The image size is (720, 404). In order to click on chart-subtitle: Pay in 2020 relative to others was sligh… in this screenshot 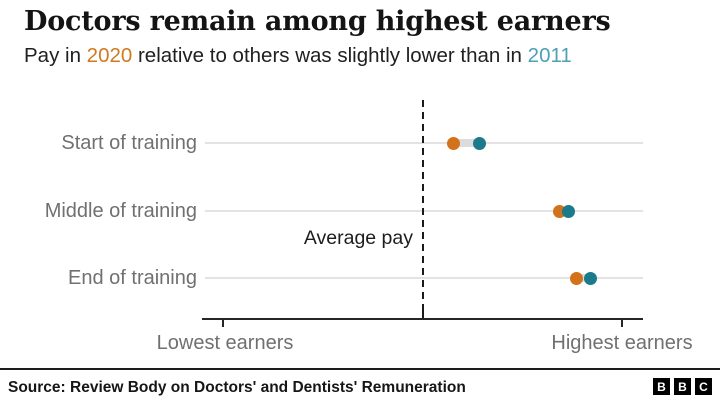, I will do `click(369, 56)`.